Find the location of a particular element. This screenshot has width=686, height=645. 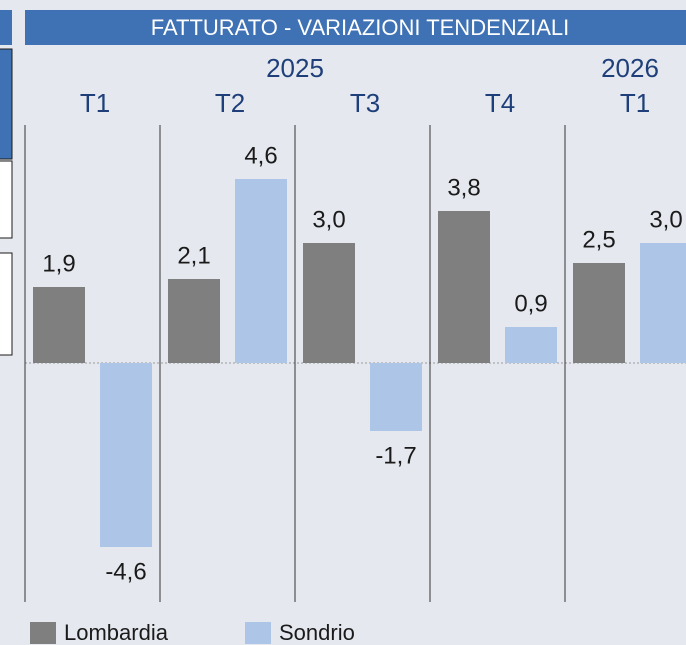

legend-label: Lombardia is located at coordinates (116, 632).